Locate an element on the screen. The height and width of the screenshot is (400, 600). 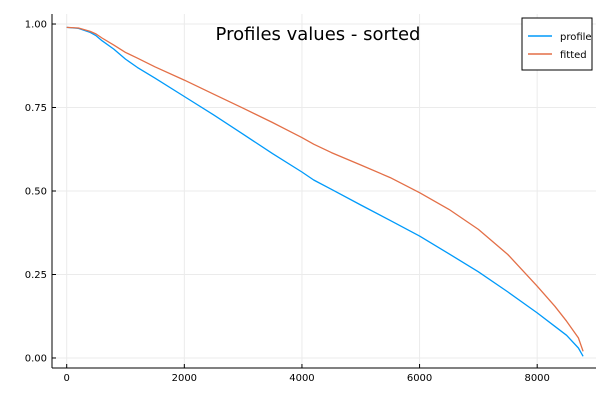
x-tick-label: 6000 is located at coordinates (419, 378).